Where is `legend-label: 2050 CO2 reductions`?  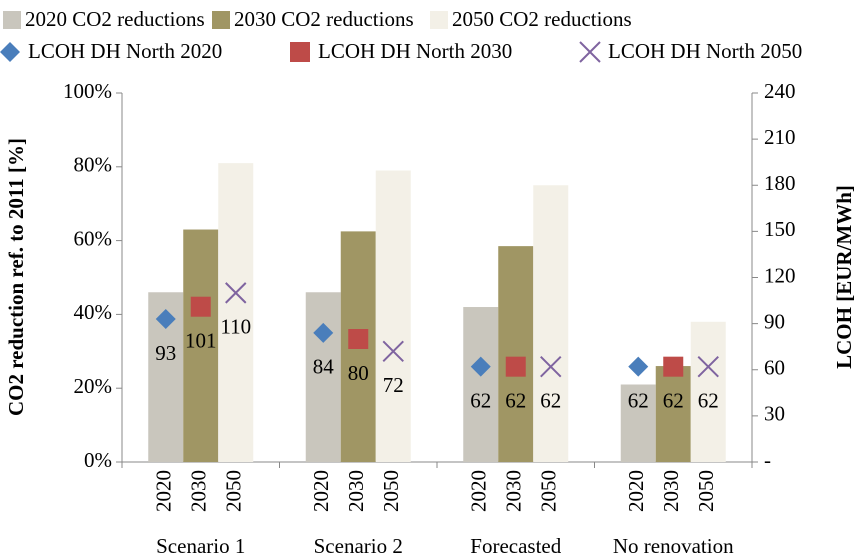
legend-label: 2050 CO2 reductions is located at coordinates (542, 19).